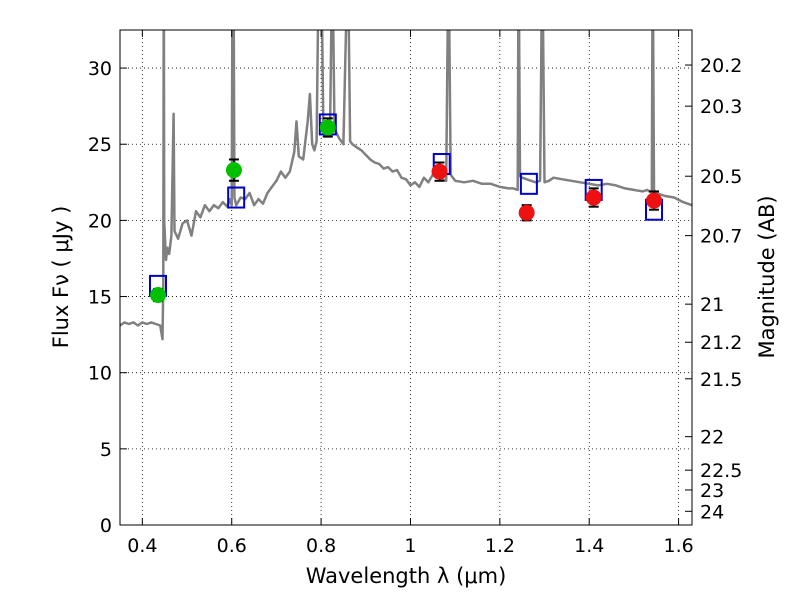 This screenshot has width=800, height=604. I want to click on y-tick-label: 5, so click(106, 450).